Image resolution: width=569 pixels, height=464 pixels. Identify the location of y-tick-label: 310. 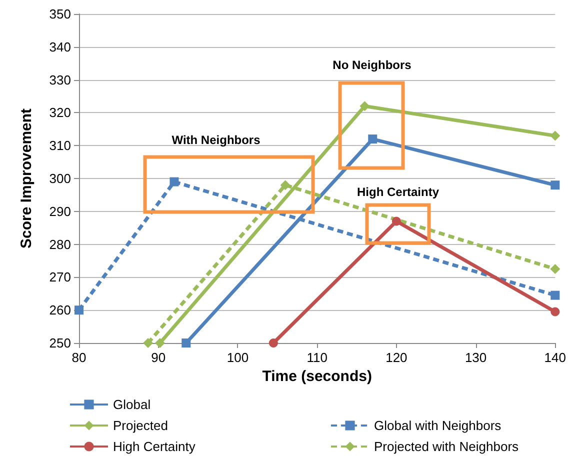
(60, 146).